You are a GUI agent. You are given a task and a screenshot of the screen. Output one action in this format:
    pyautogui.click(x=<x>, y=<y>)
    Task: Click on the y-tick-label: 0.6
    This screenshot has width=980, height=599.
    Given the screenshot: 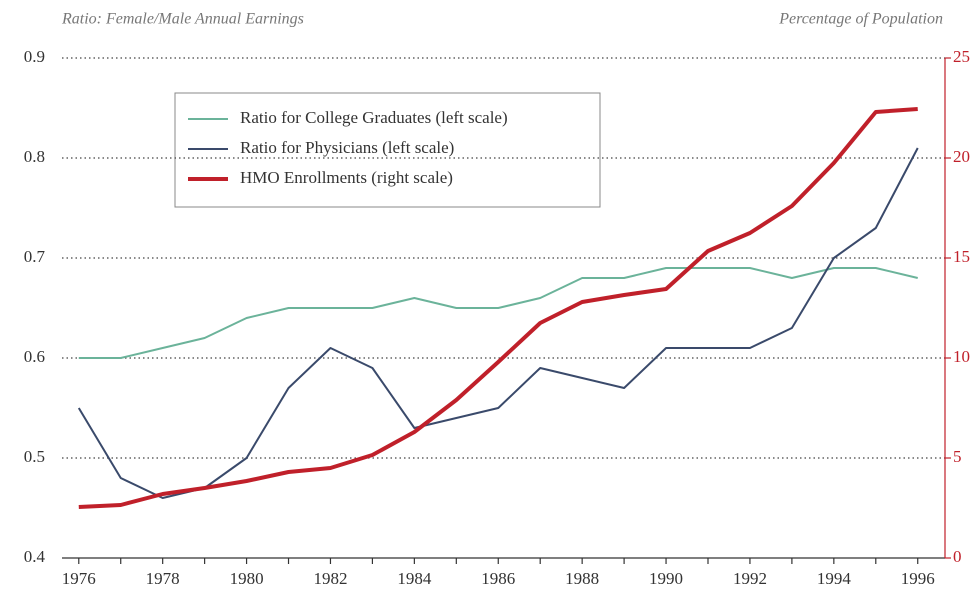 What is the action you would take?
    pyautogui.click(x=34, y=356)
    